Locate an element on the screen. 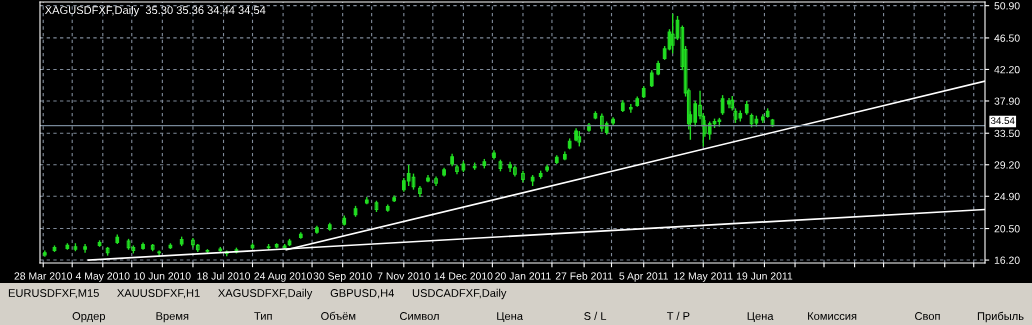  text: GBPUSD,H4 is located at coordinates (362, 294).